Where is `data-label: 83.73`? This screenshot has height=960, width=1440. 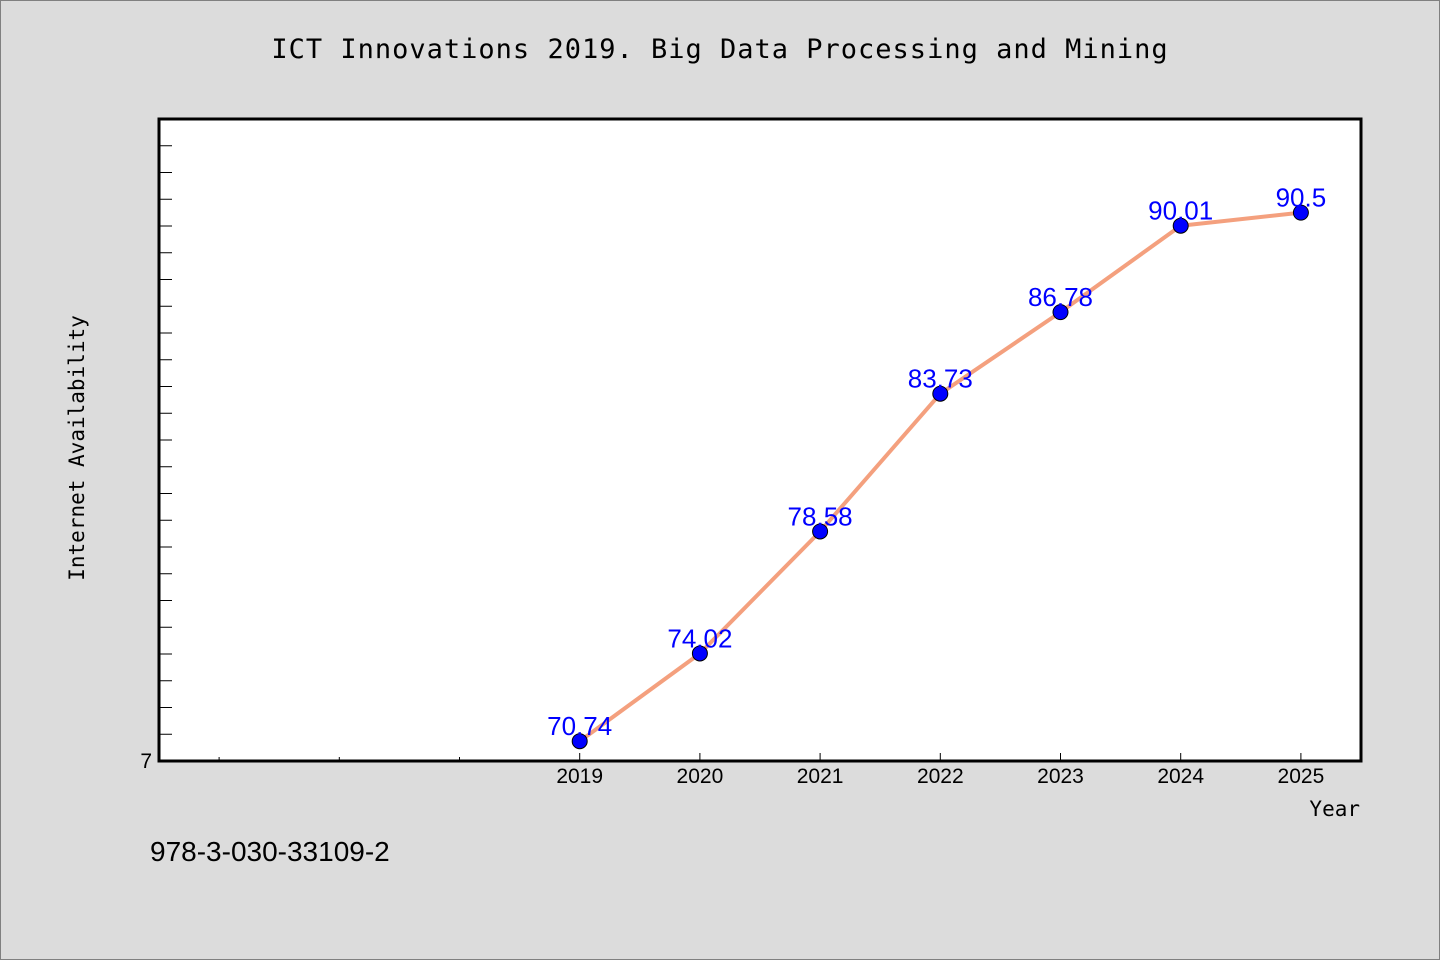
data-label: 83.73 is located at coordinates (940, 379).